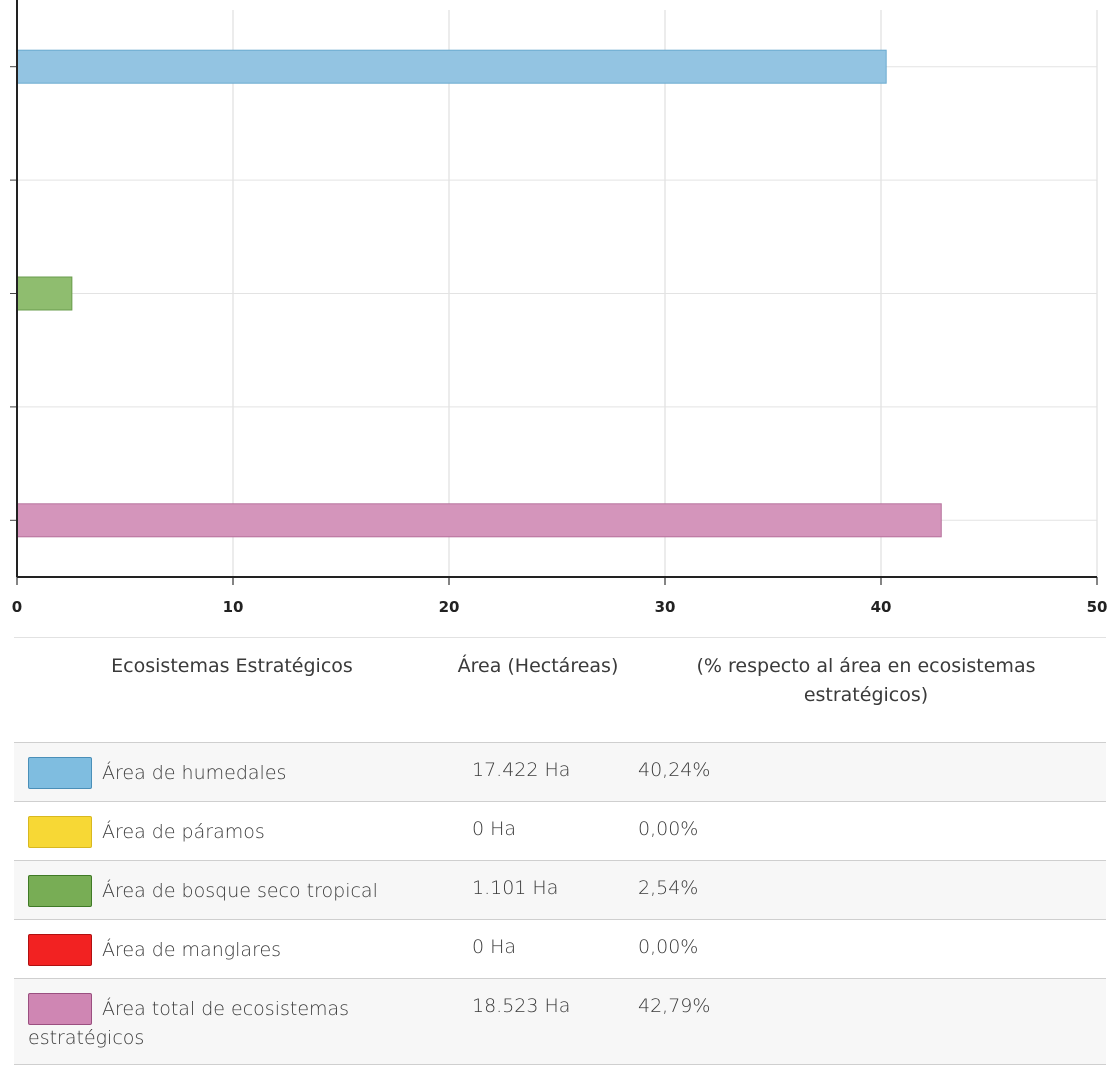 This screenshot has width=1114, height=1085. I want to click on x-tick-label: 50, so click(1097, 607).